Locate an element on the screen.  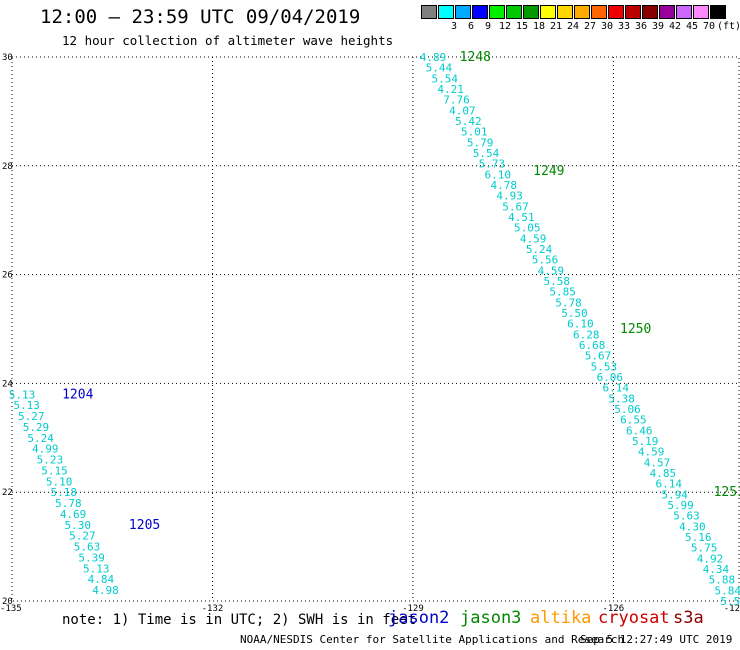
swh-value: 4.51 is located at coordinates (521, 217).